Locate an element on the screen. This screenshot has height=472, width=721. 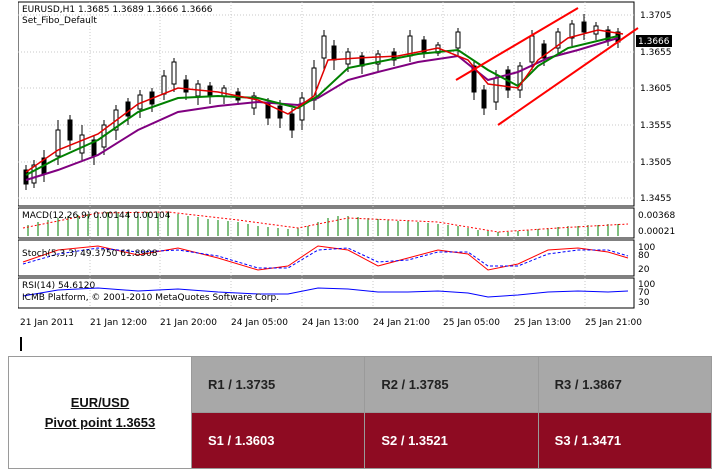
stoch-tick: 20 is located at coordinates (644, 270).